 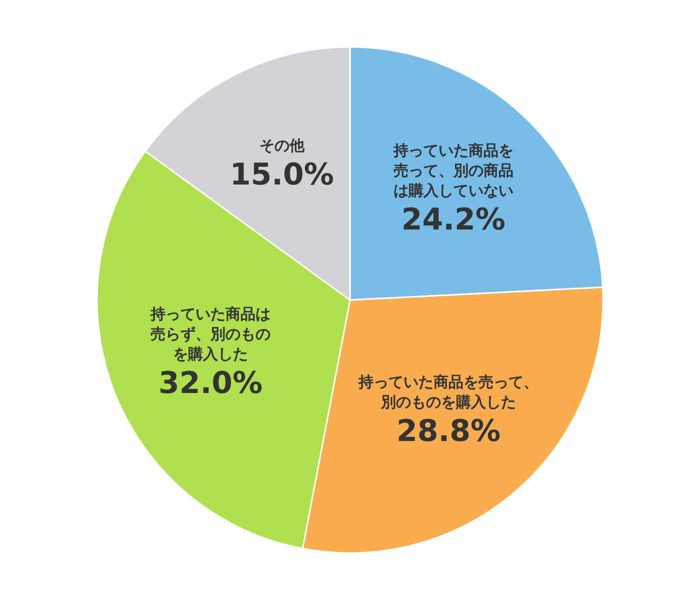 I want to click on slice-label: 持っていた商品を売って、別の商品は購入していない, so click(x=453, y=170).